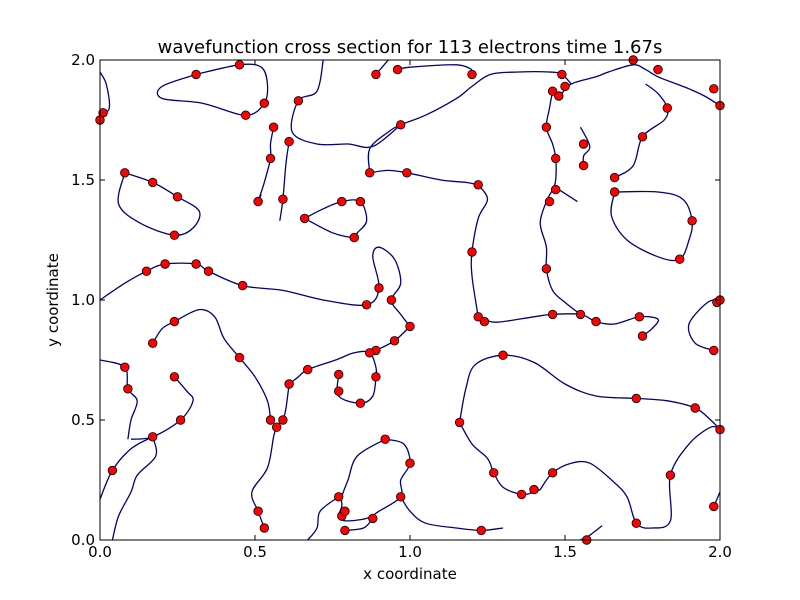 This screenshot has height=600, width=800. What do you see at coordinates (83, 300) in the screenshot?
I see `y-tick-label: 1.0` at bounding box center [83, 300].